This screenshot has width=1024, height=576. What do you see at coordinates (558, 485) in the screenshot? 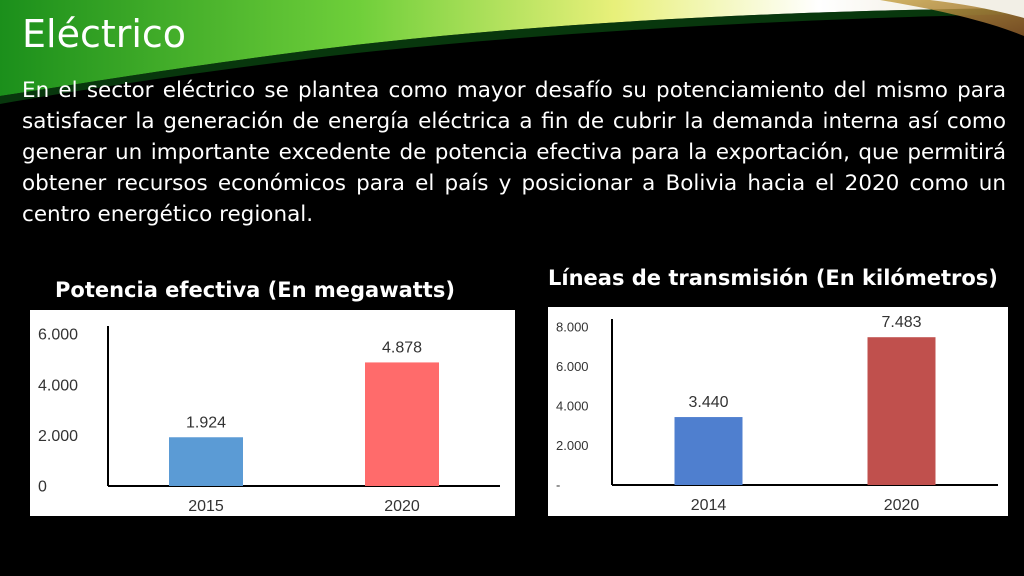
I see `y-tick-label: -` at bounding box center [558, 485].